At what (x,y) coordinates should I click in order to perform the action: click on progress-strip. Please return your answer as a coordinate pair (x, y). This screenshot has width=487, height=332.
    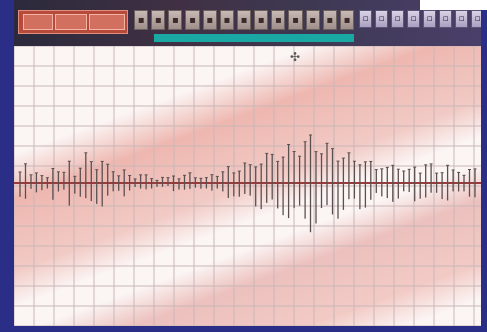
    Looking at the image, I should click on (254, 38).